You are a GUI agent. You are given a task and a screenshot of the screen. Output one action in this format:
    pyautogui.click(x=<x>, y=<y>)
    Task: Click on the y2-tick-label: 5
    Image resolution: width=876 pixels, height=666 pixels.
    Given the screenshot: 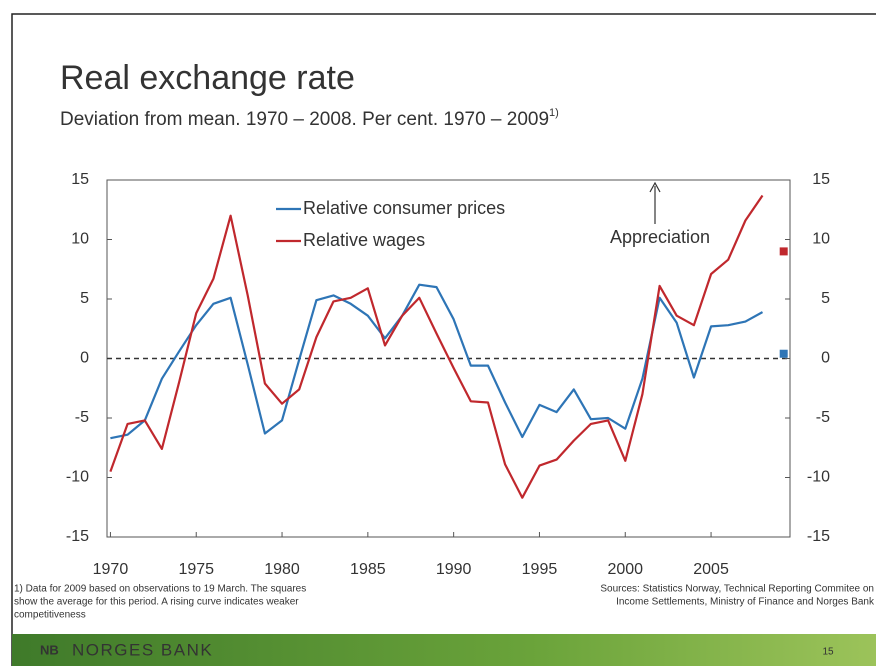 What is the action you would take?
    pyautogui.click(x=825, y=298)
    